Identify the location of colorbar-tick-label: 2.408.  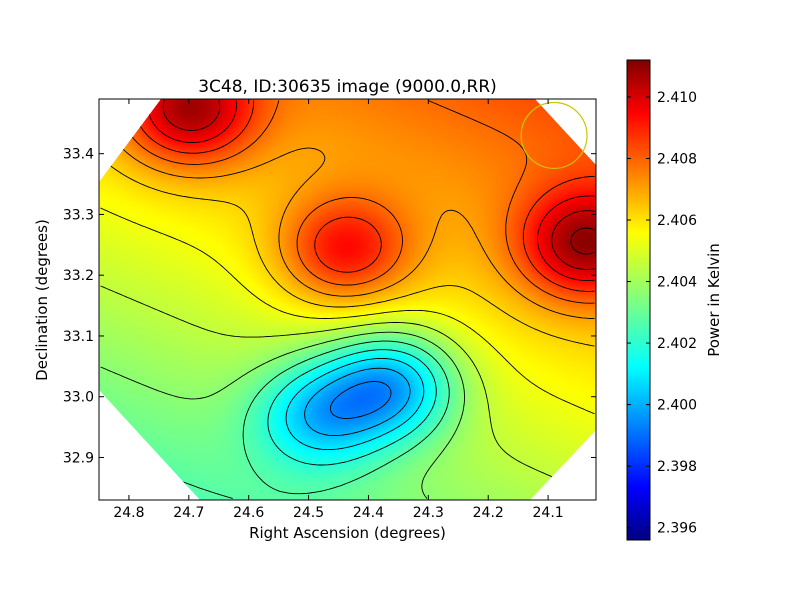
(677, 159).